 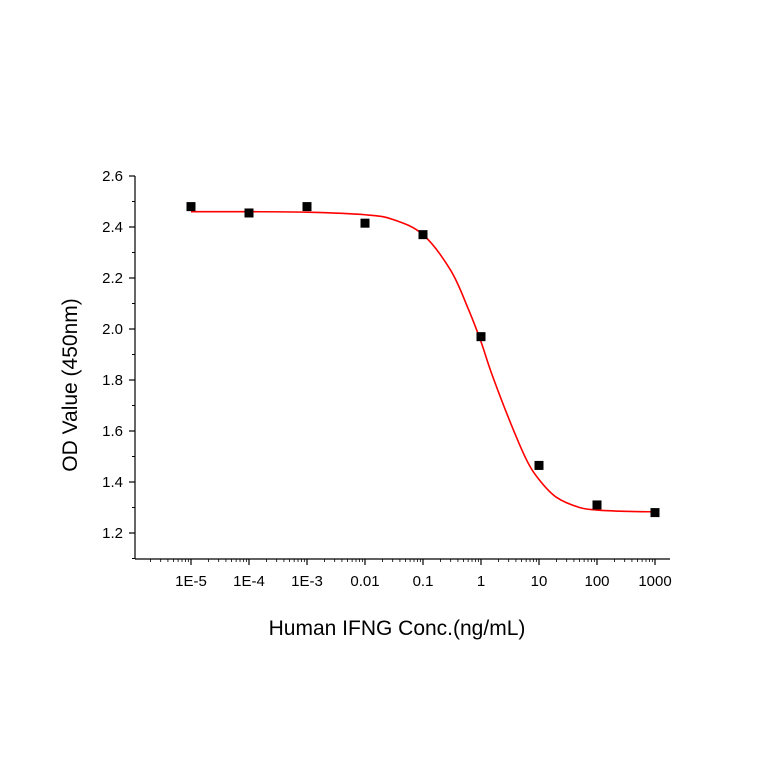 I want to click on x-minor-ticks, so click(x=401, y=560).